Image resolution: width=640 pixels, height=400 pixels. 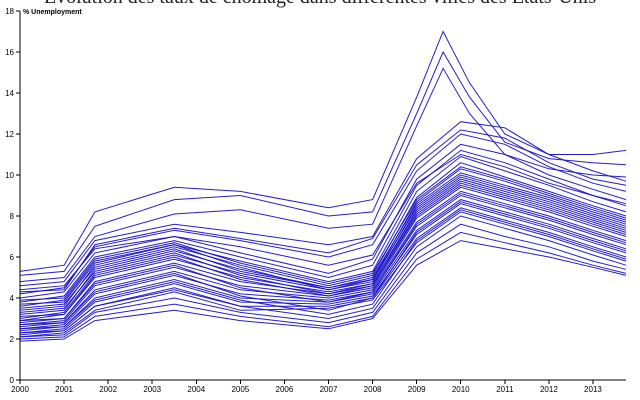 I want to click on x-tick: 2012, so click(x=549, y=387).